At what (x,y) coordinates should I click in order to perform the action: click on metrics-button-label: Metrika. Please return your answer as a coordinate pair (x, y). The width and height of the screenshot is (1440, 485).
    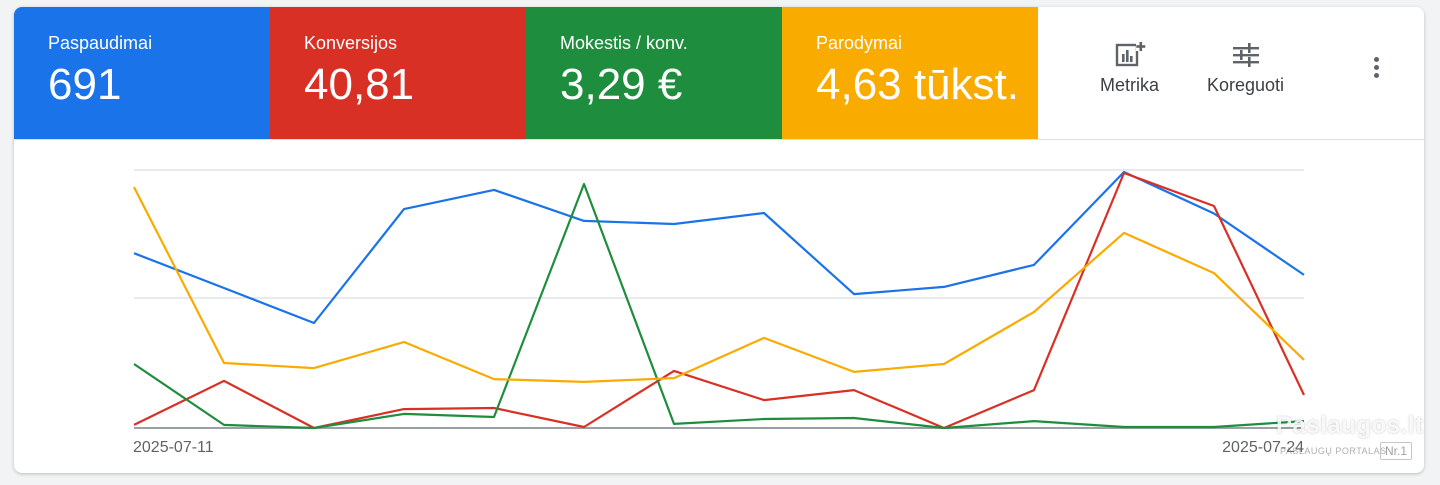
    Looking at the image, I should click on (1130, 85).